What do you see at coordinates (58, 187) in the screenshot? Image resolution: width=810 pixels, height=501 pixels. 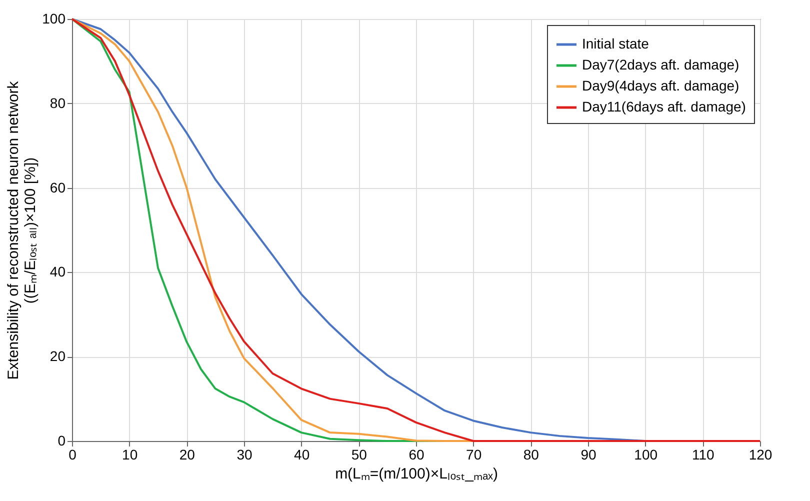 I see `y-tick-label: 60` at bounding box center [58, 187].